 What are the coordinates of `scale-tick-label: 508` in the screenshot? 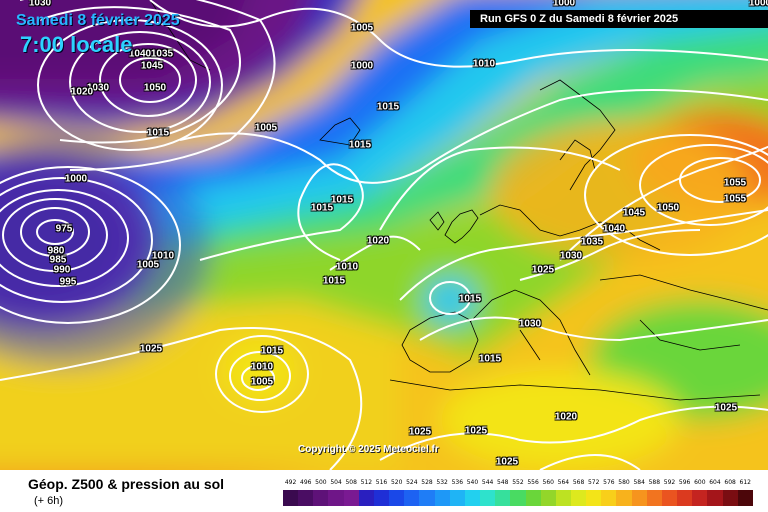 It's located at (351, 482).